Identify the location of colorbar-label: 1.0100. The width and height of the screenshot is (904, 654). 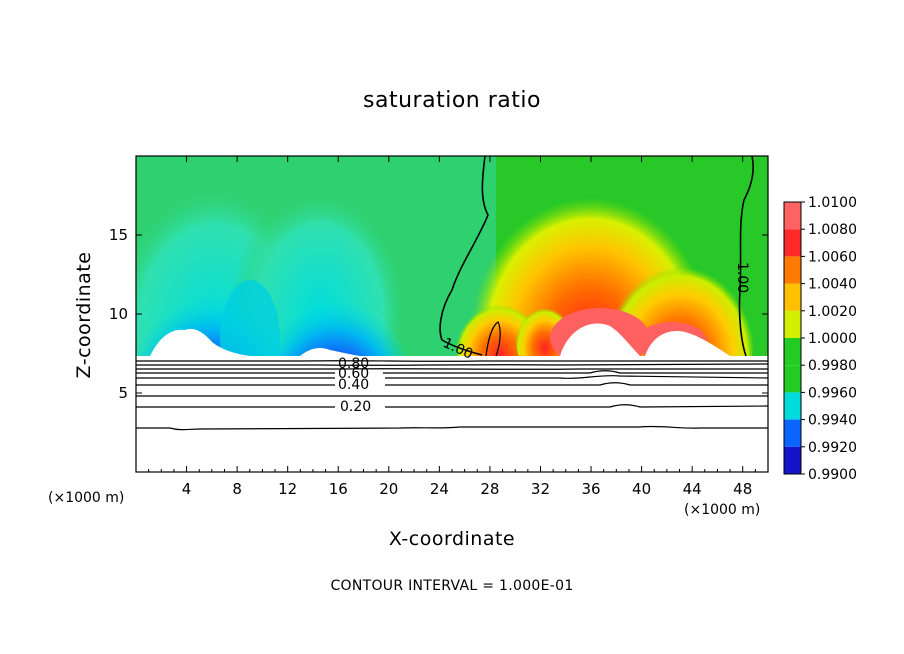
(832, 203).